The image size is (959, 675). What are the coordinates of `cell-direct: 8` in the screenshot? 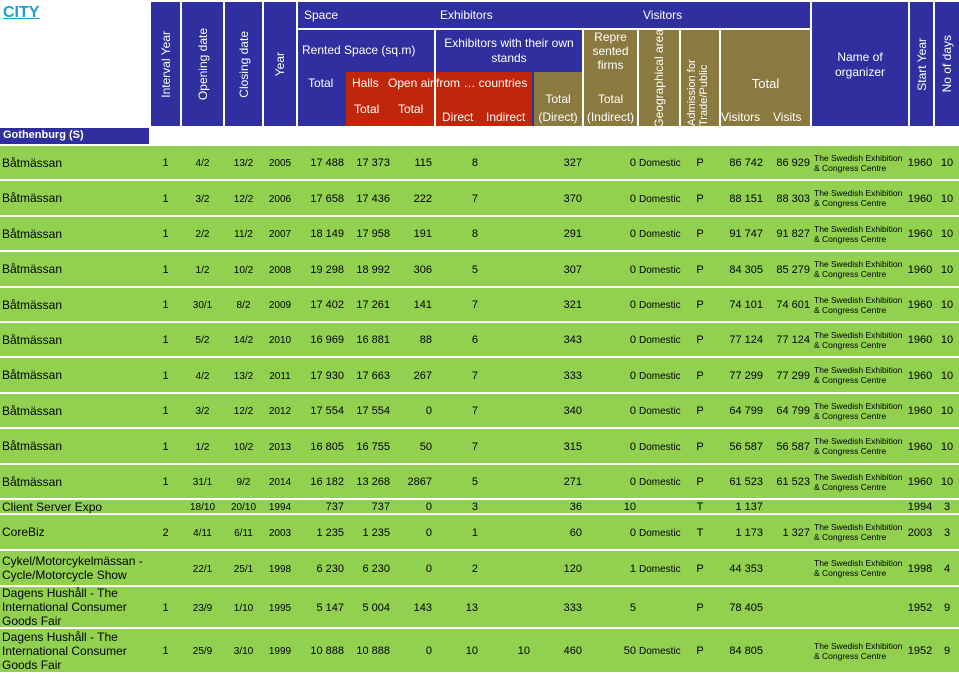 It's located at (474, 163).